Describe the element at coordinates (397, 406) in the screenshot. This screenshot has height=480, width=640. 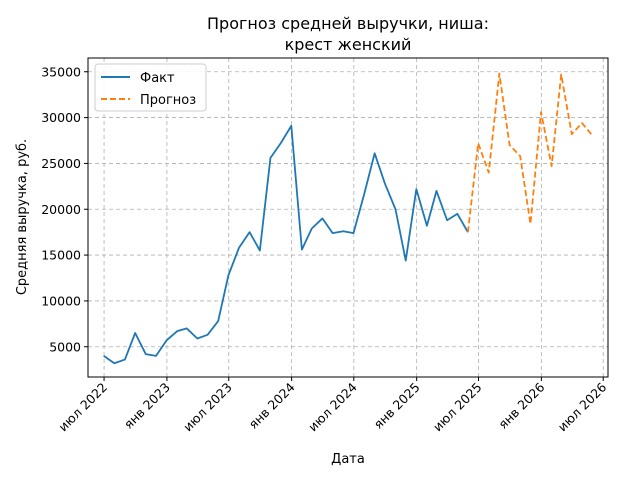
I see `x-tick-label: янв 2025` at that location.